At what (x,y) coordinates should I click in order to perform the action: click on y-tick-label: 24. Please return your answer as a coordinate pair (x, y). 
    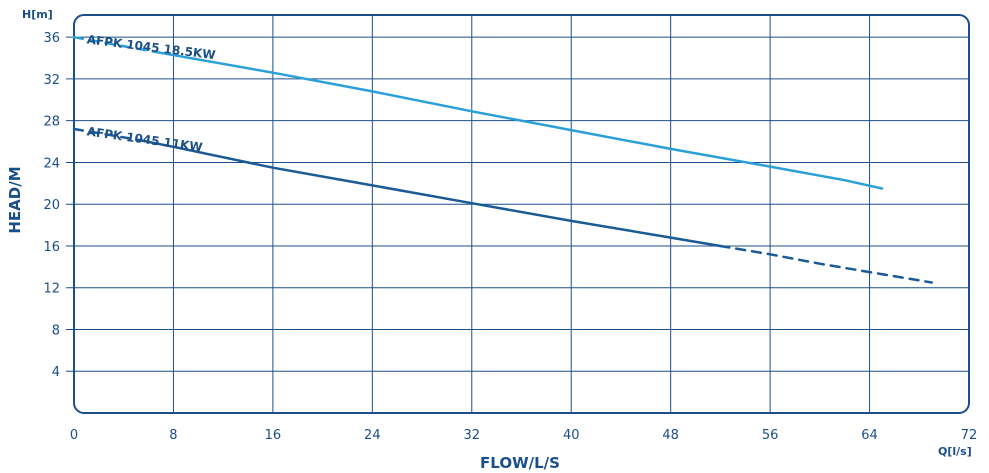
    Looking at the image, I should click on (51, 163).